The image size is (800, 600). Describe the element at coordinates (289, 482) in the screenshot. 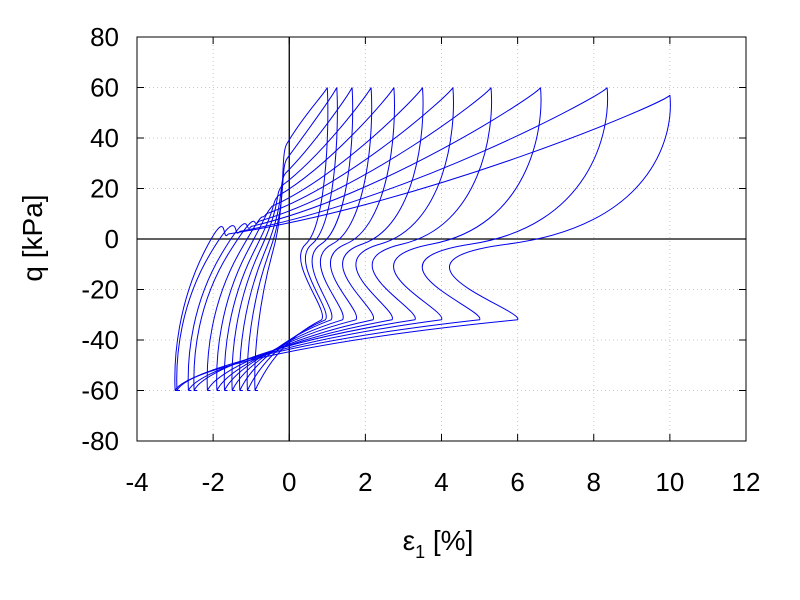

I see `x-tick-label: 0` at that location.